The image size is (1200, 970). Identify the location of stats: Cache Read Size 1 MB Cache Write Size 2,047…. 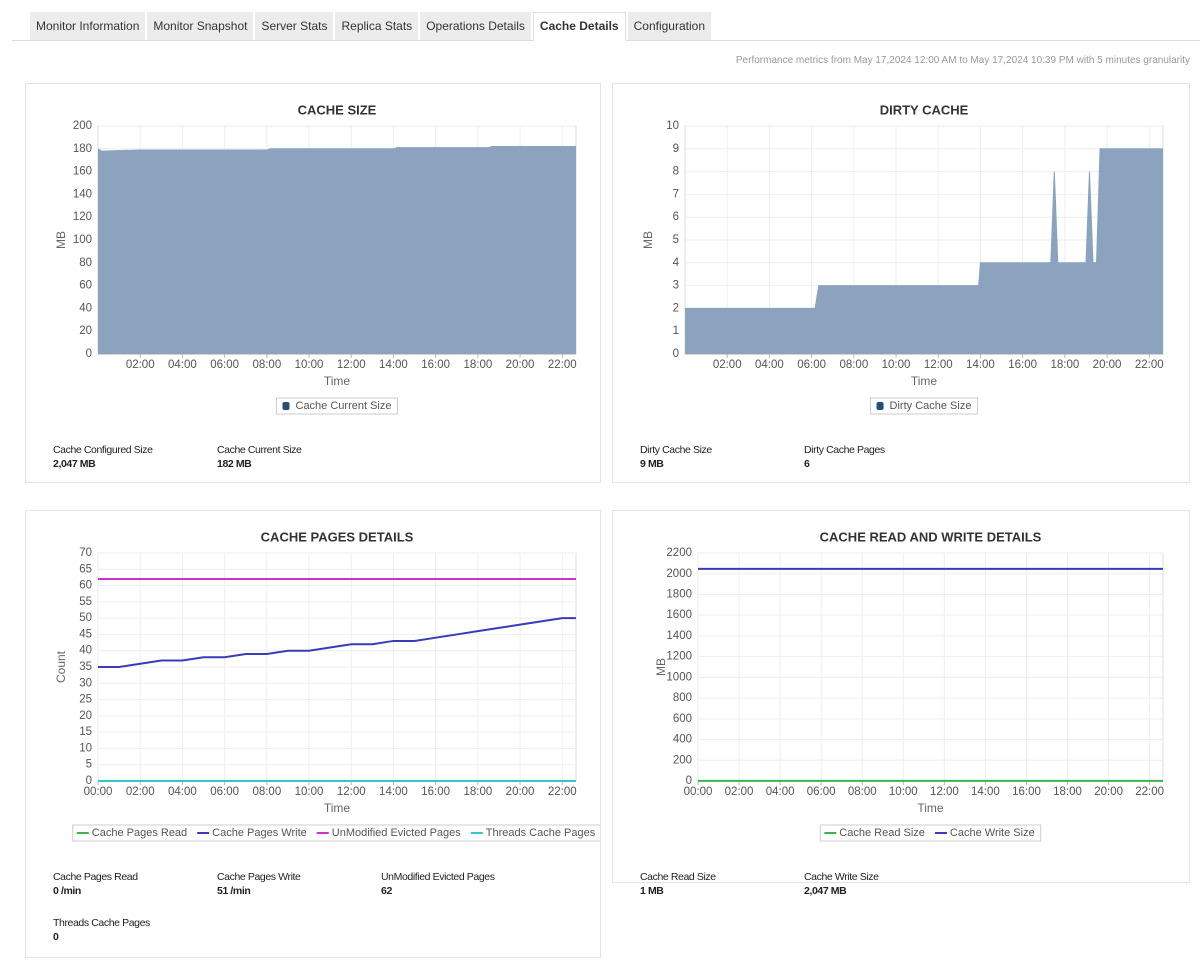
(890, 894).